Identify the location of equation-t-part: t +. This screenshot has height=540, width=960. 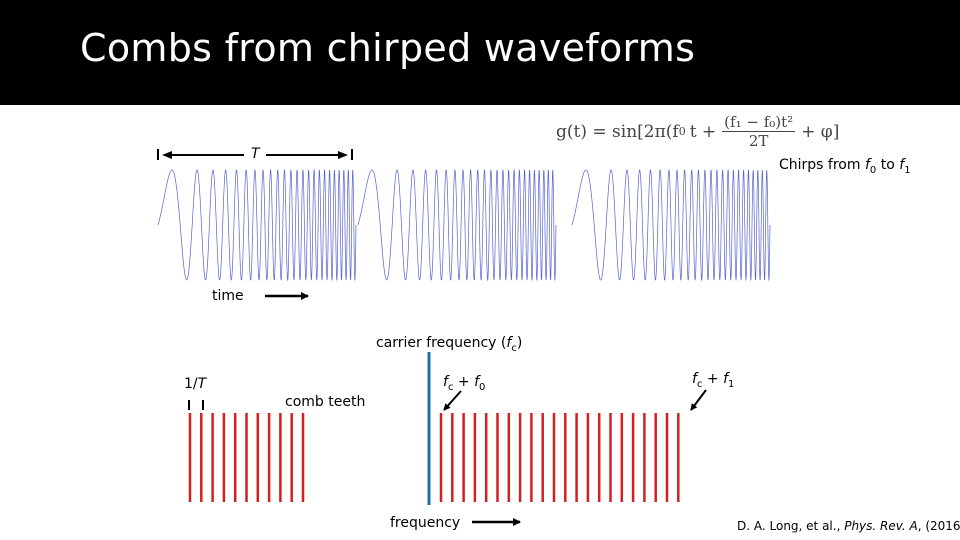
(703, 131).